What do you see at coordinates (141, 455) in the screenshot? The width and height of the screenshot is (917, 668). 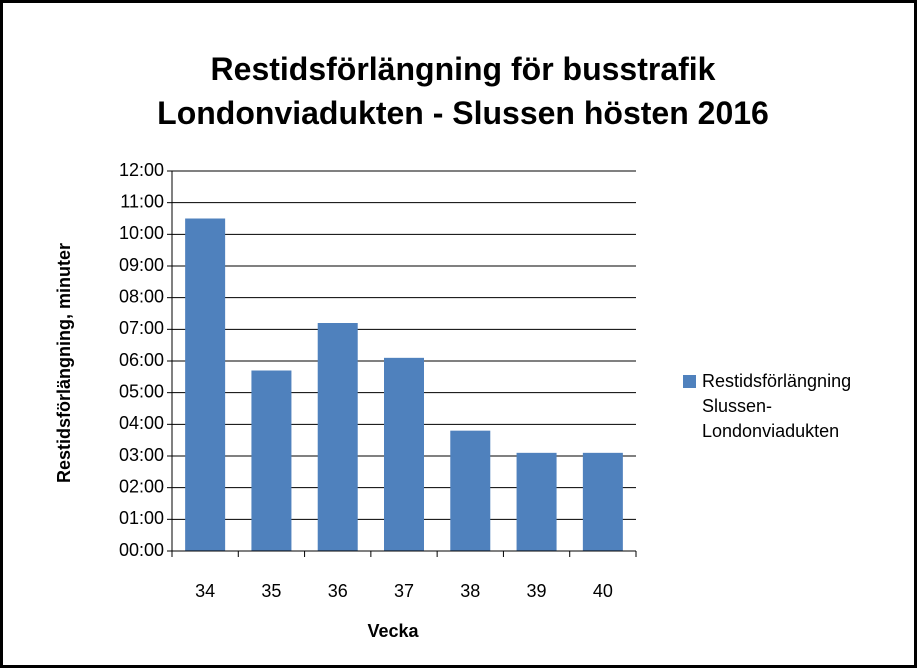 I see `y-tick-label: 03:00` at bounding box center [141, 455].